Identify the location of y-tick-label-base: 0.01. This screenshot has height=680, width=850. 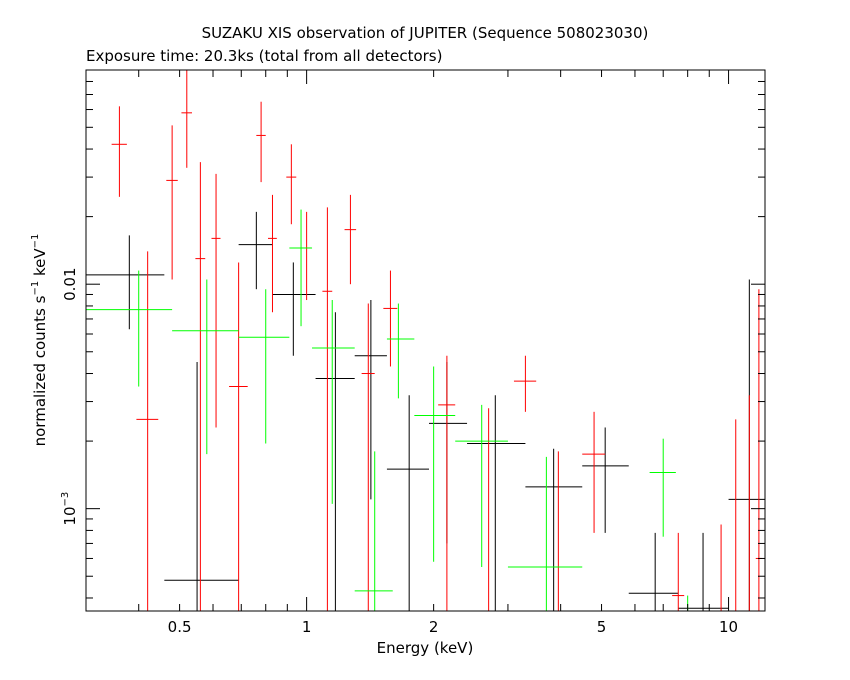
(70, 283).